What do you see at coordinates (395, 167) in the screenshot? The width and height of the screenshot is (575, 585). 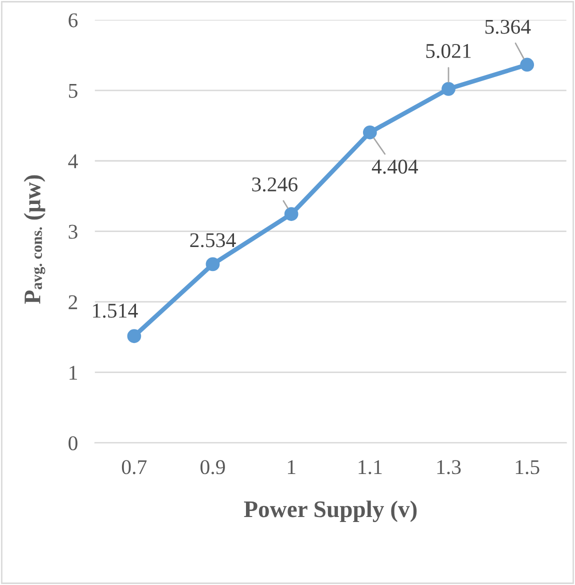 I see `data-label: 4.404` at bounding box center [395, 167].